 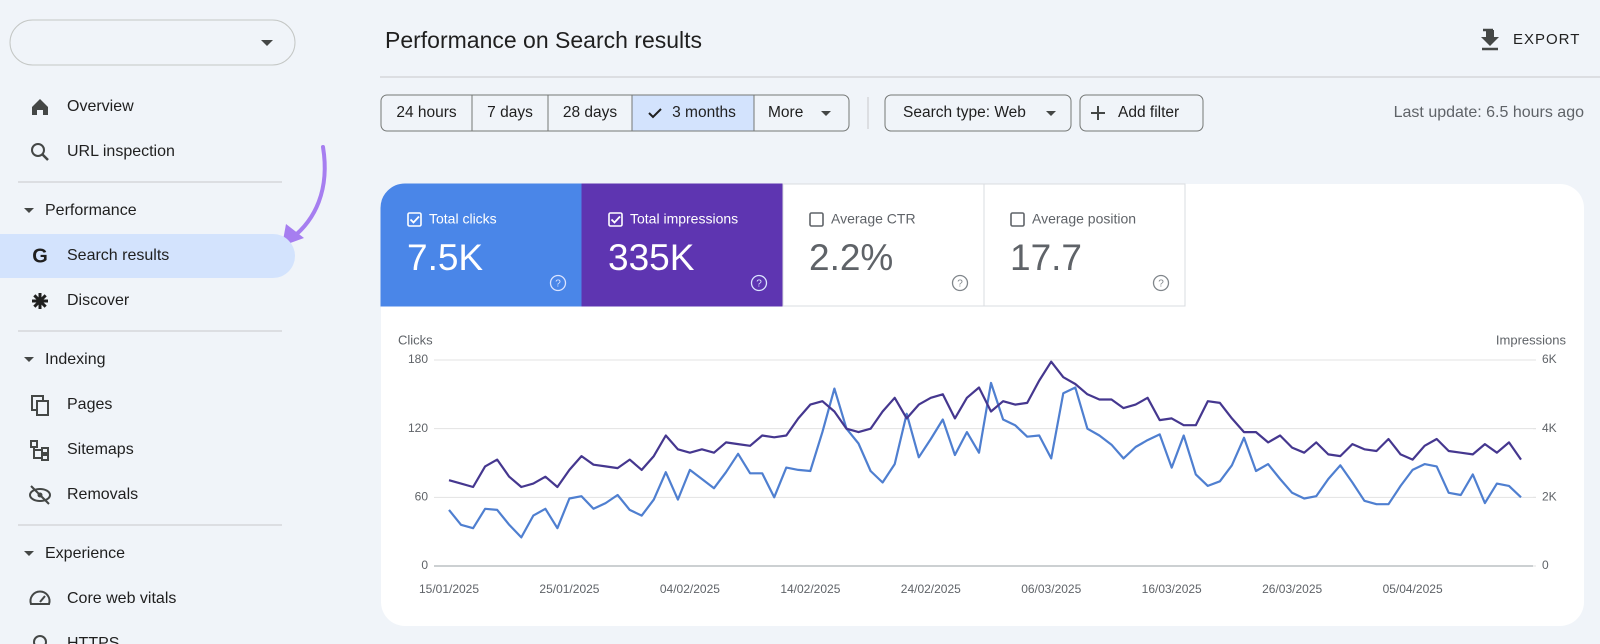 I want to click on y2-tick-label: 0, so click(x=1545, y=565).